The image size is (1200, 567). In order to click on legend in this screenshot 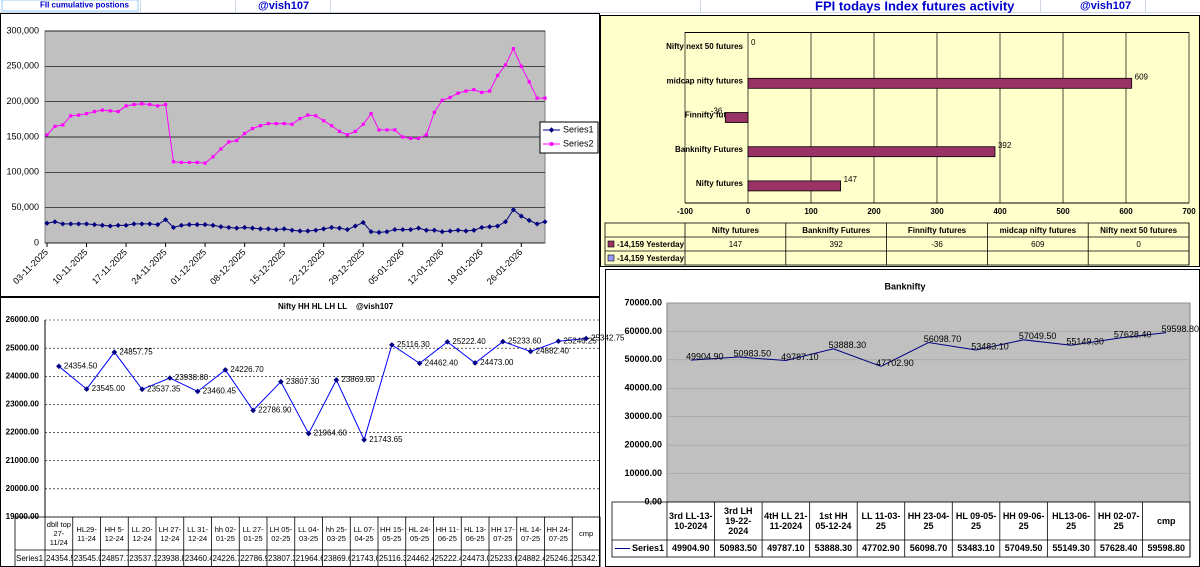, I will do `click(569, 137)`.